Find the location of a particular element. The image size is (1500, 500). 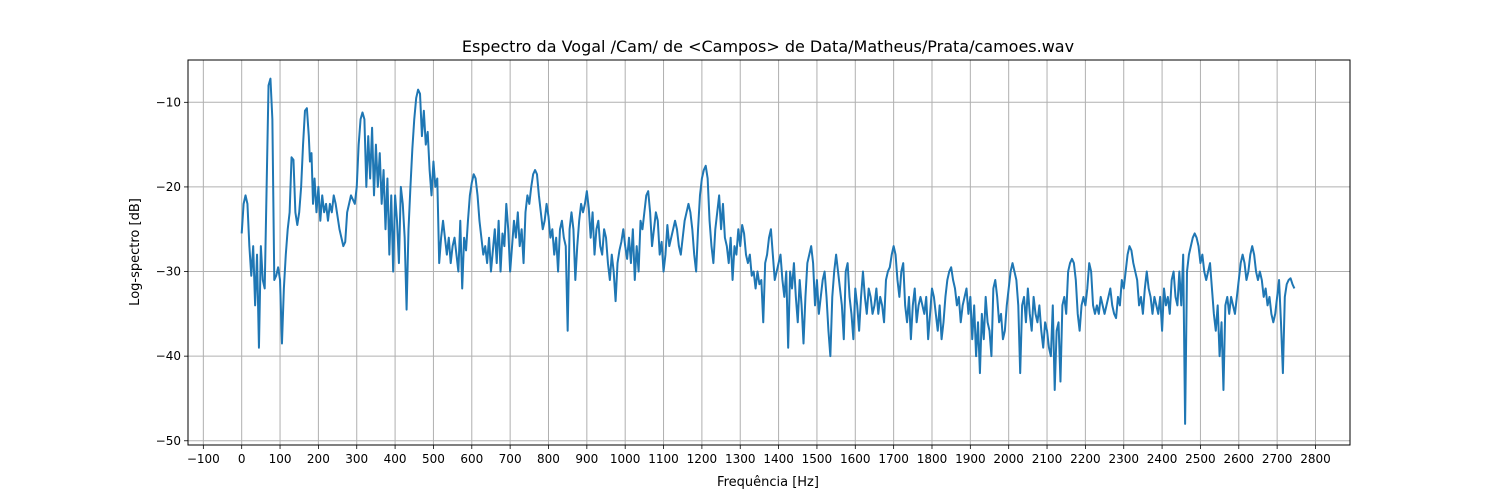

y-axis-ticks: −50 −40 −30 −20 −10 is located at coordinates (172, 271).